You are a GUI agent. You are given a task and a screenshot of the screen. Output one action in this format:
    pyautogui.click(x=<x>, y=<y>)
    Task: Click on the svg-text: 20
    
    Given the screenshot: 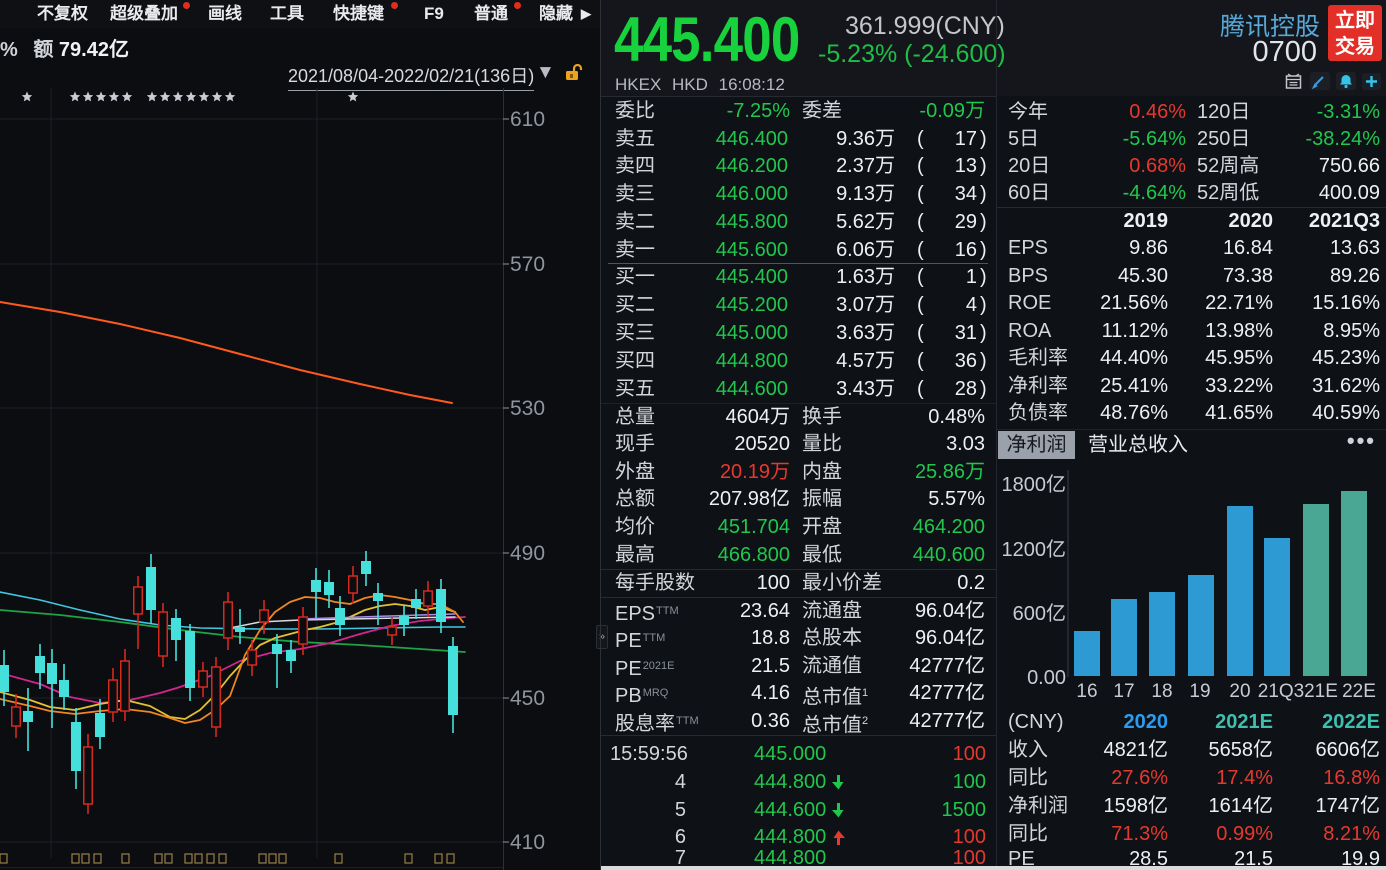 What is the action you would take?
    pyautogui.click(x=1239, y=691)
    